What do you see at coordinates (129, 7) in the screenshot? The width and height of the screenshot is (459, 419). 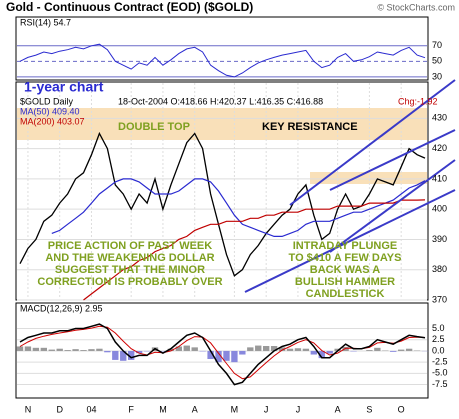 I see `chart-title: Gold - Continuous Contract (EOD) ($GOLD)` at bounding box center [129, 7].